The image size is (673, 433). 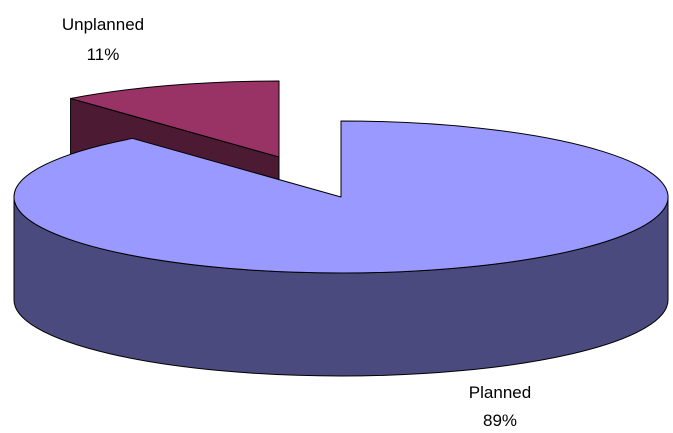 What do you see at coordinates (500, 392) in the screenshot?
I see `slice-label-planned-name: Planned` at bounding box center [500, 392].